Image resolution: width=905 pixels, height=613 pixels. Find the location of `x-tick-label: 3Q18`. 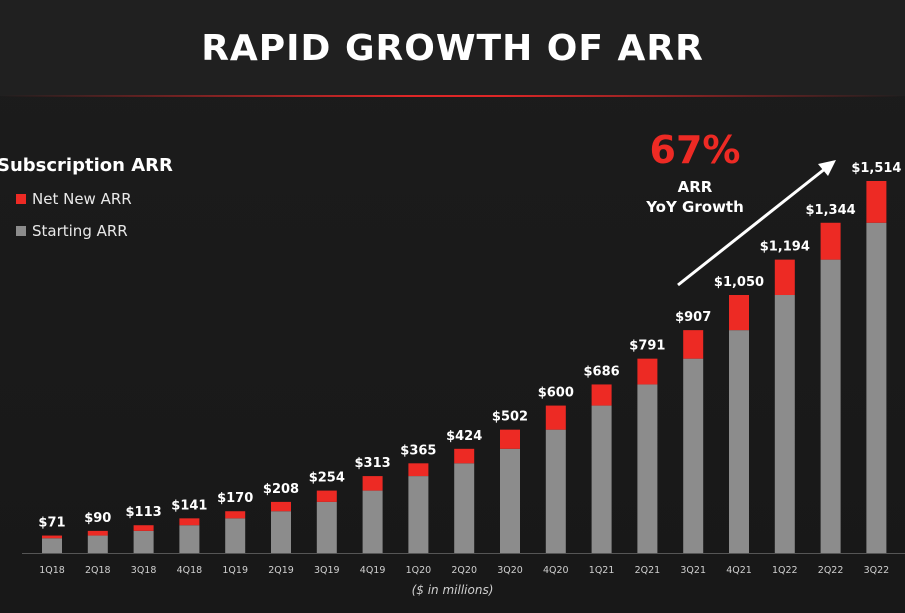

x-tick-label: 3Q18 is located at coordinates (144, 570).